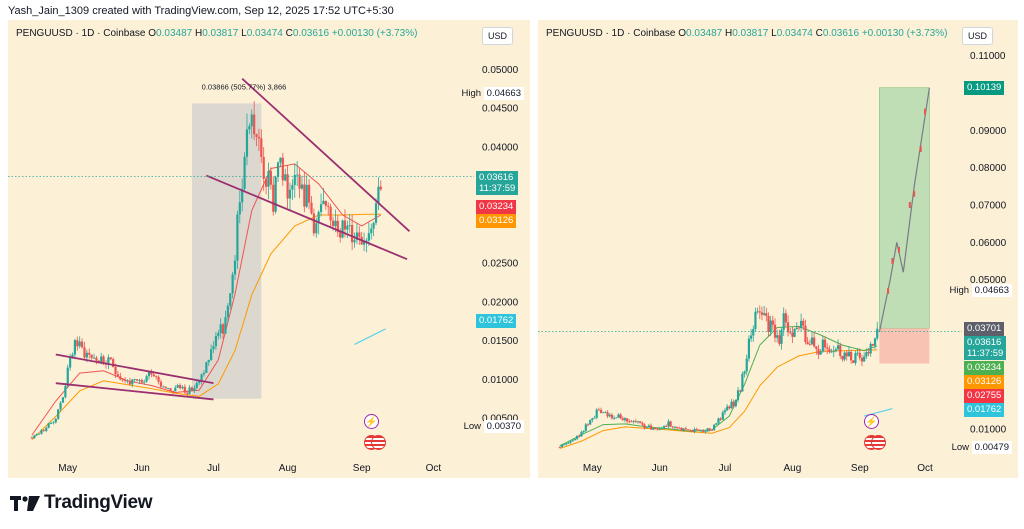 This screenshot has width=1024, height=529. What do you see at coordinates (500, 419) in the screenshot?
I see `y-tick-label: 0.00500` at bounding box center [500, 419].